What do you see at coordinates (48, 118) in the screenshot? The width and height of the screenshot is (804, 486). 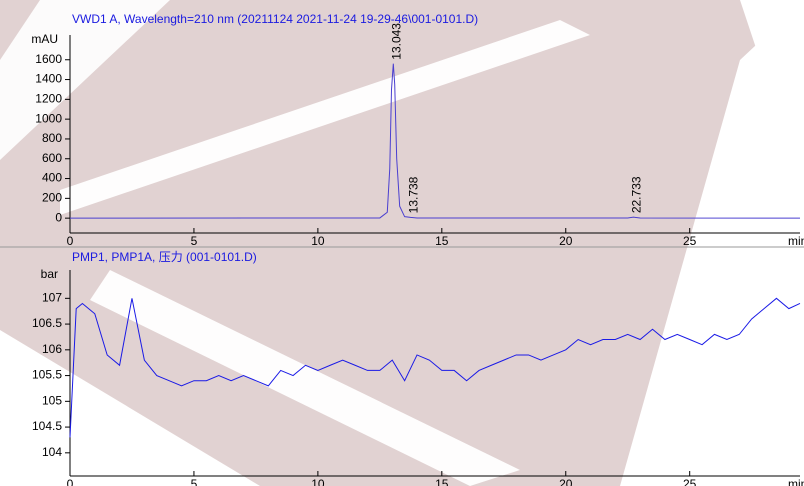 I see `y-tick-label: 1000` at bounding box center [48, 118].